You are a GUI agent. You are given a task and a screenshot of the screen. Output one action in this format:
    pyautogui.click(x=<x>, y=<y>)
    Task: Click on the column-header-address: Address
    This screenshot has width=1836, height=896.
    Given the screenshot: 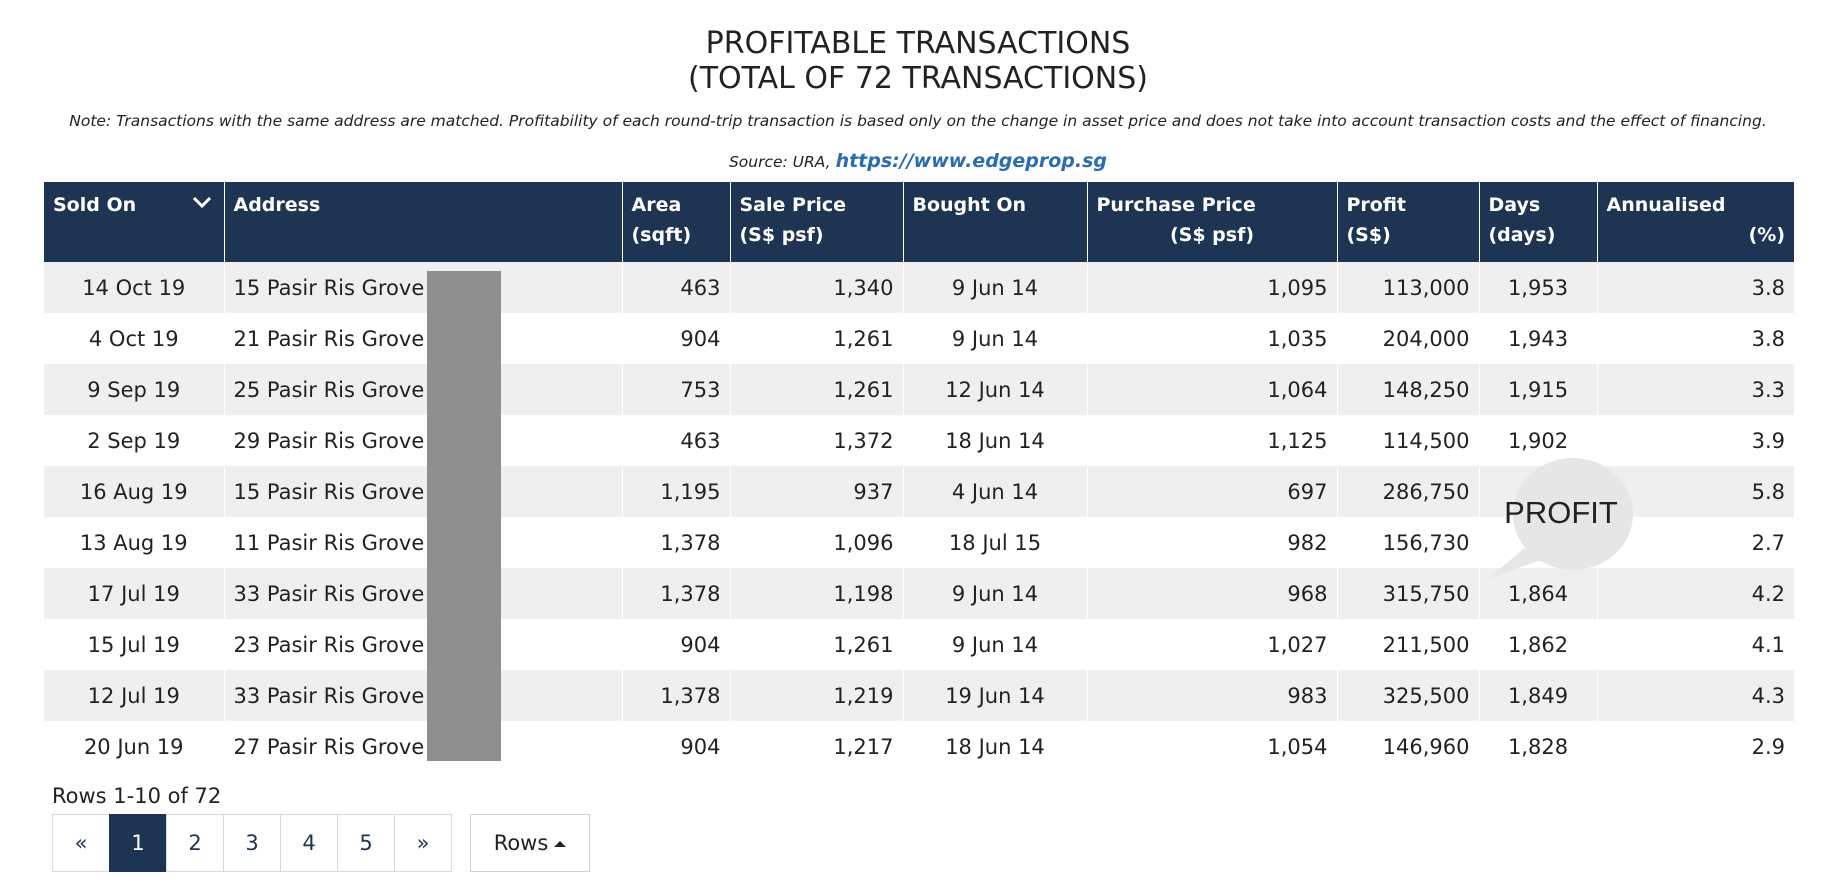 What is the action you would take?
    pyautogui.click(x=423, y=222)
    